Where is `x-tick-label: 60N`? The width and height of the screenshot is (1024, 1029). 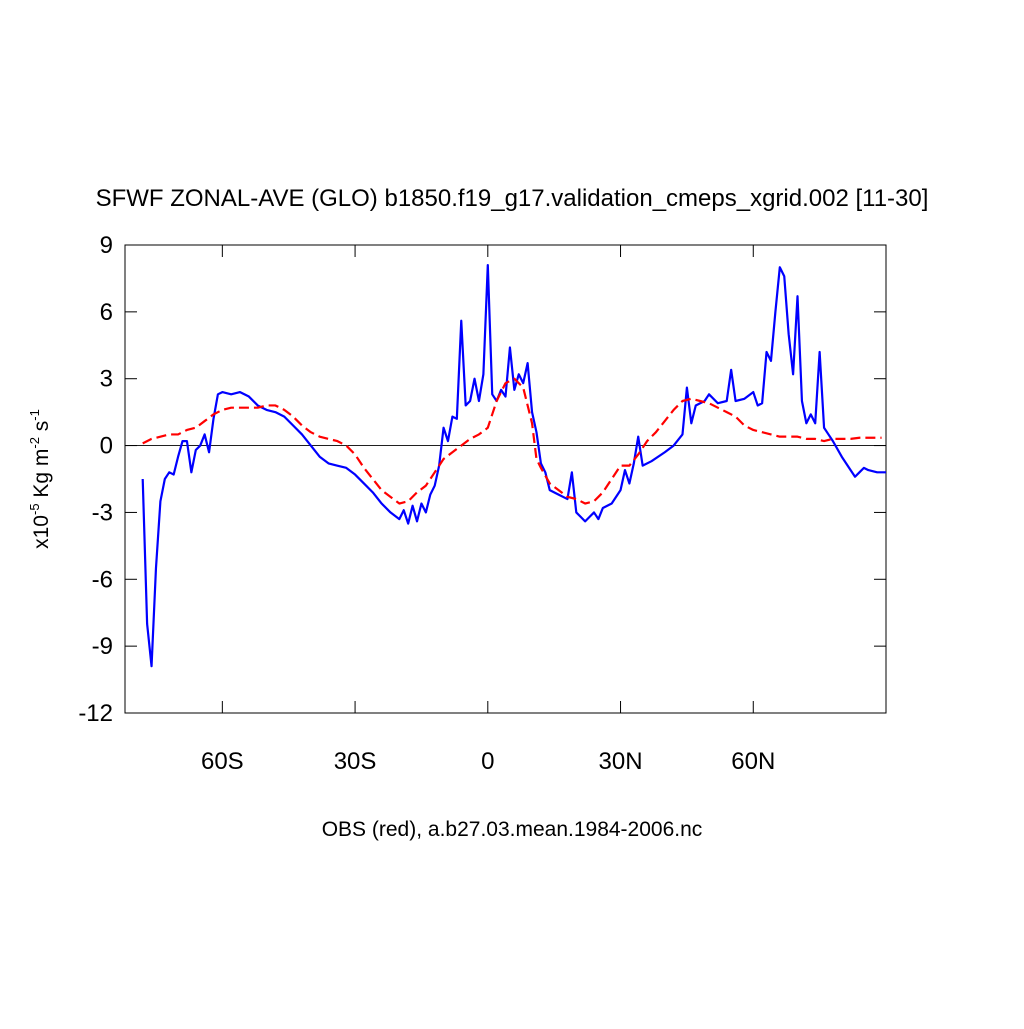 x-tick-label: 60N is located at coordinates (753, 761).